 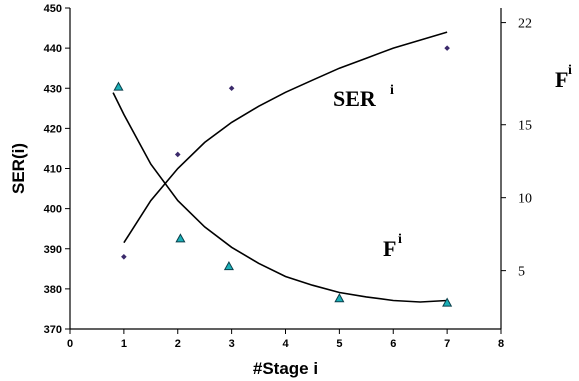 What do you see at coordinates (285, 344) in the screenshot?
I see `x-tick-label: 4` at bounding box center [285, 344].